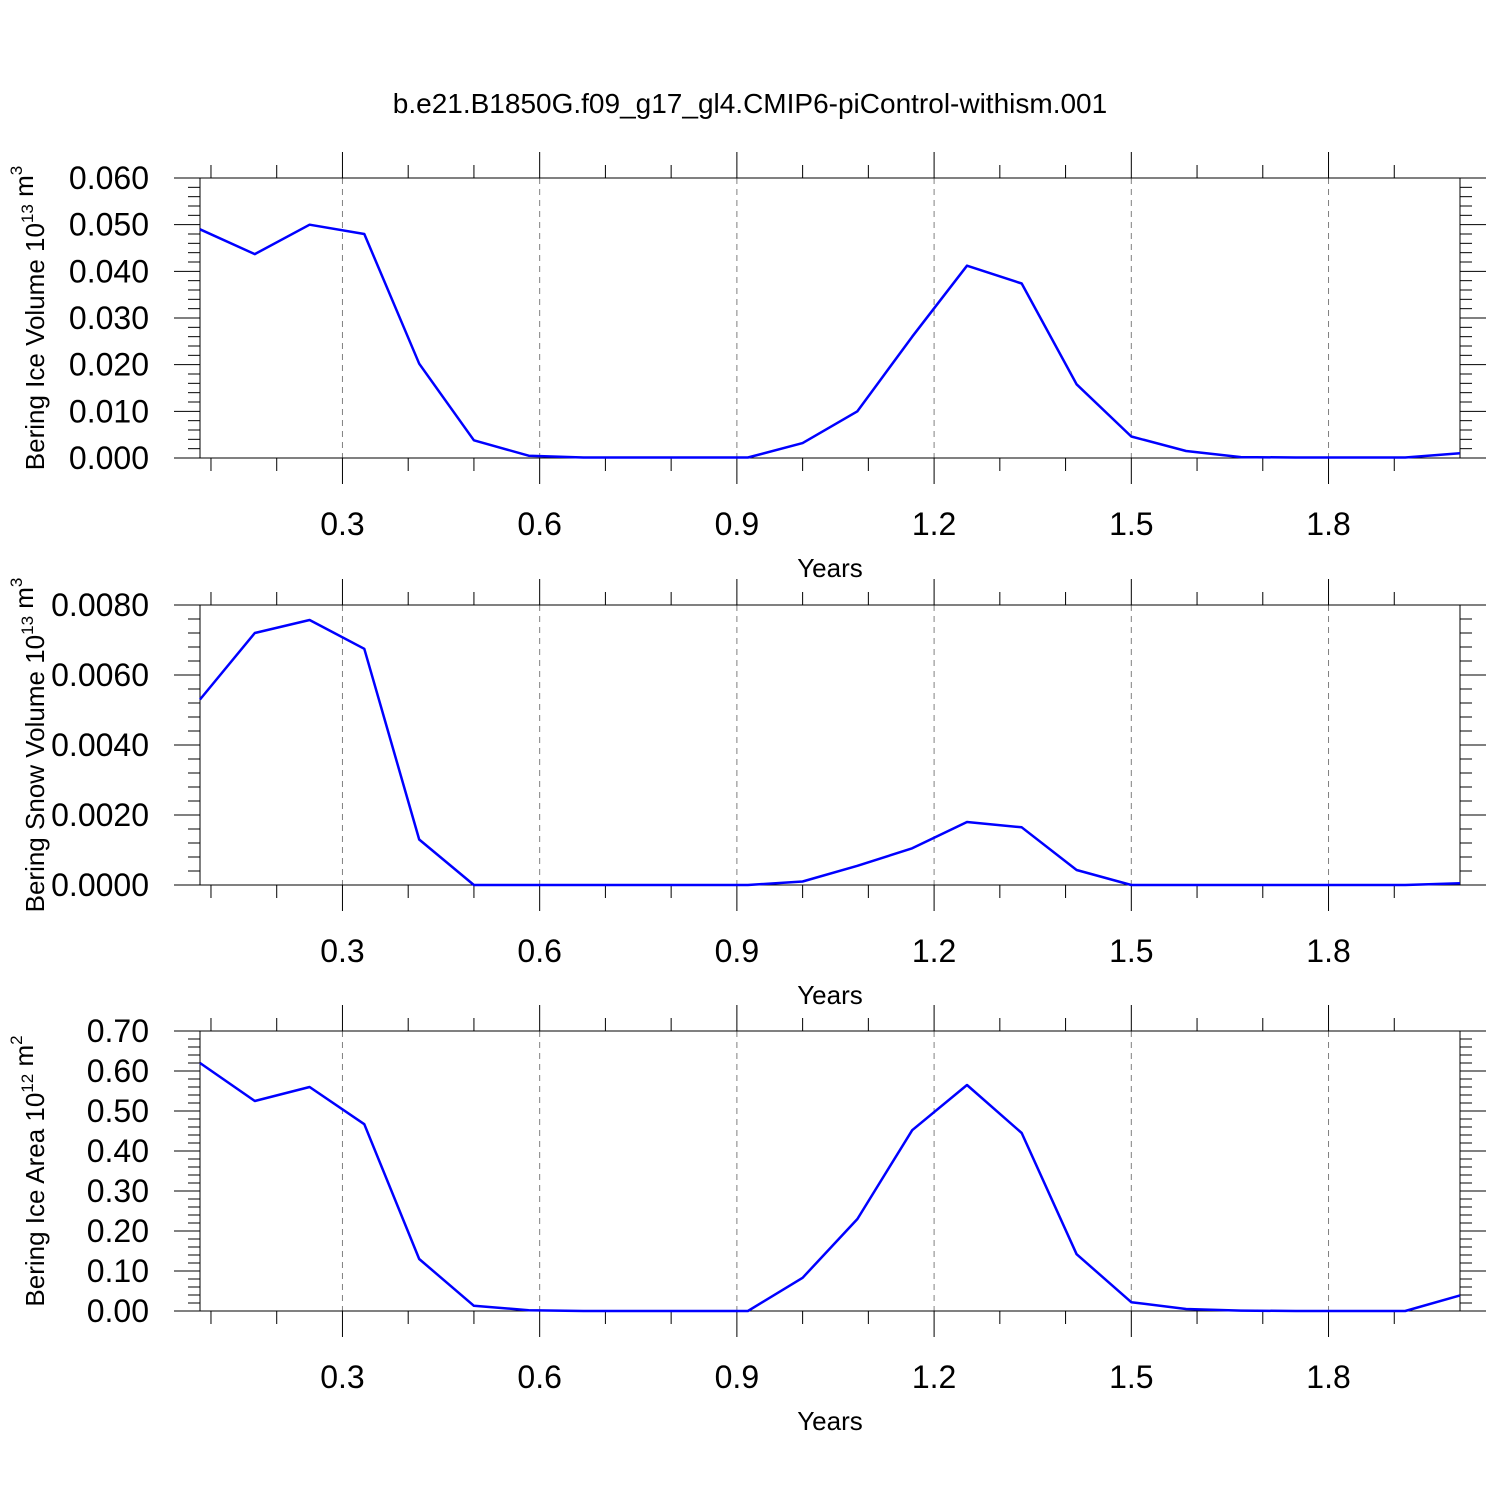  Describe the element at coordinates (109, 225) in the screenshot. I see `y-tick-label: 0.050` at that location.